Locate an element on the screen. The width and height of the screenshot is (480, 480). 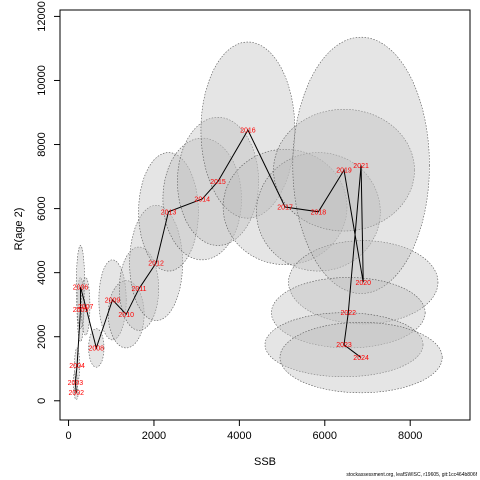
year-label-2003: 2003 is located at coordinates (76, 383).